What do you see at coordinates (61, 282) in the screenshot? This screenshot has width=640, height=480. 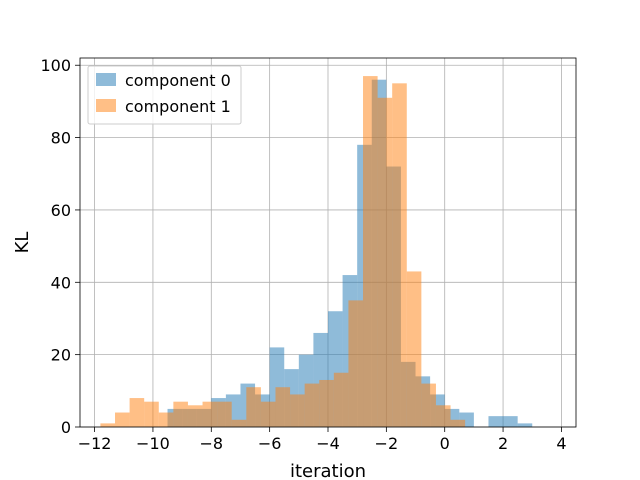 I see `y-tick-label: 40` at bounding box center [61, 282].